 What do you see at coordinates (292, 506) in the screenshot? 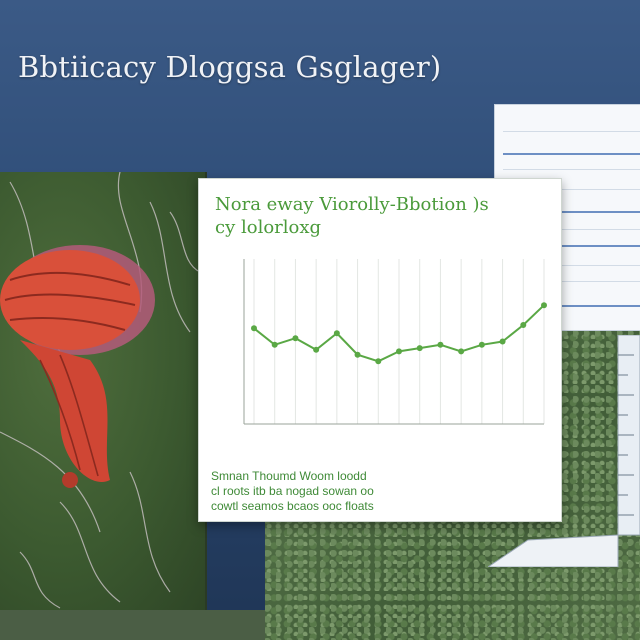
I see `caption-line-3: cowtl seamos bcaos ooc floats` at bounding box center [292, 506].